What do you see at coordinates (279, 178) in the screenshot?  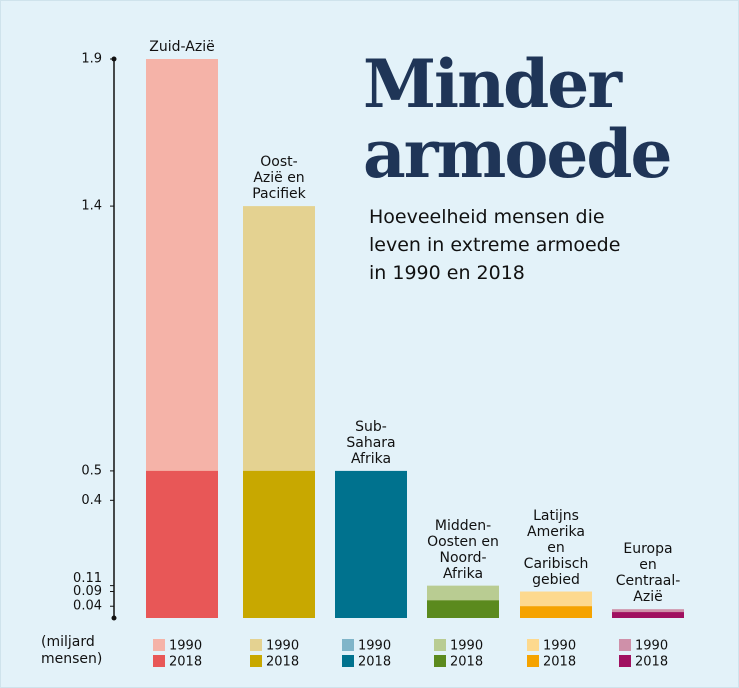 I see `category-label: Oost- Azië en Pacifiek` at bounding box center [279, 178].